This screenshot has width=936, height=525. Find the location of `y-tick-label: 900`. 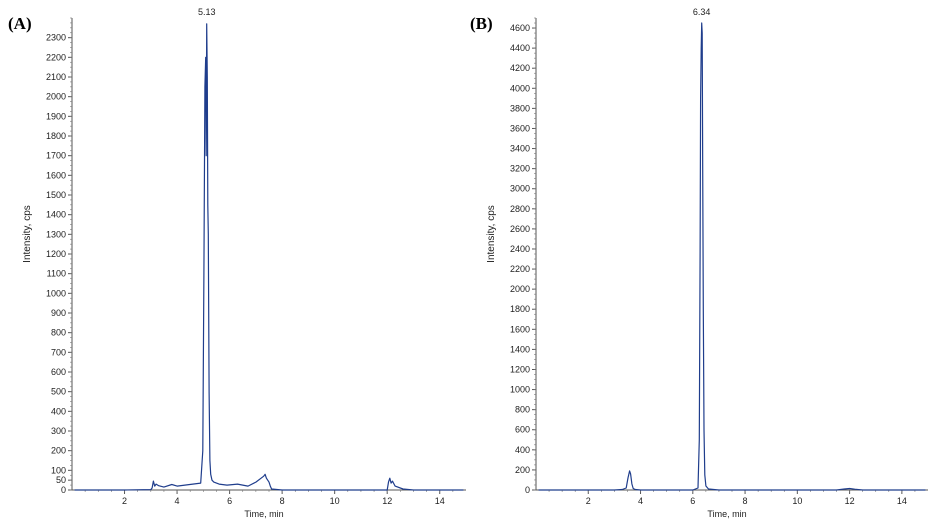

y-tick-label: 900 is located at coordinates (58, 313).